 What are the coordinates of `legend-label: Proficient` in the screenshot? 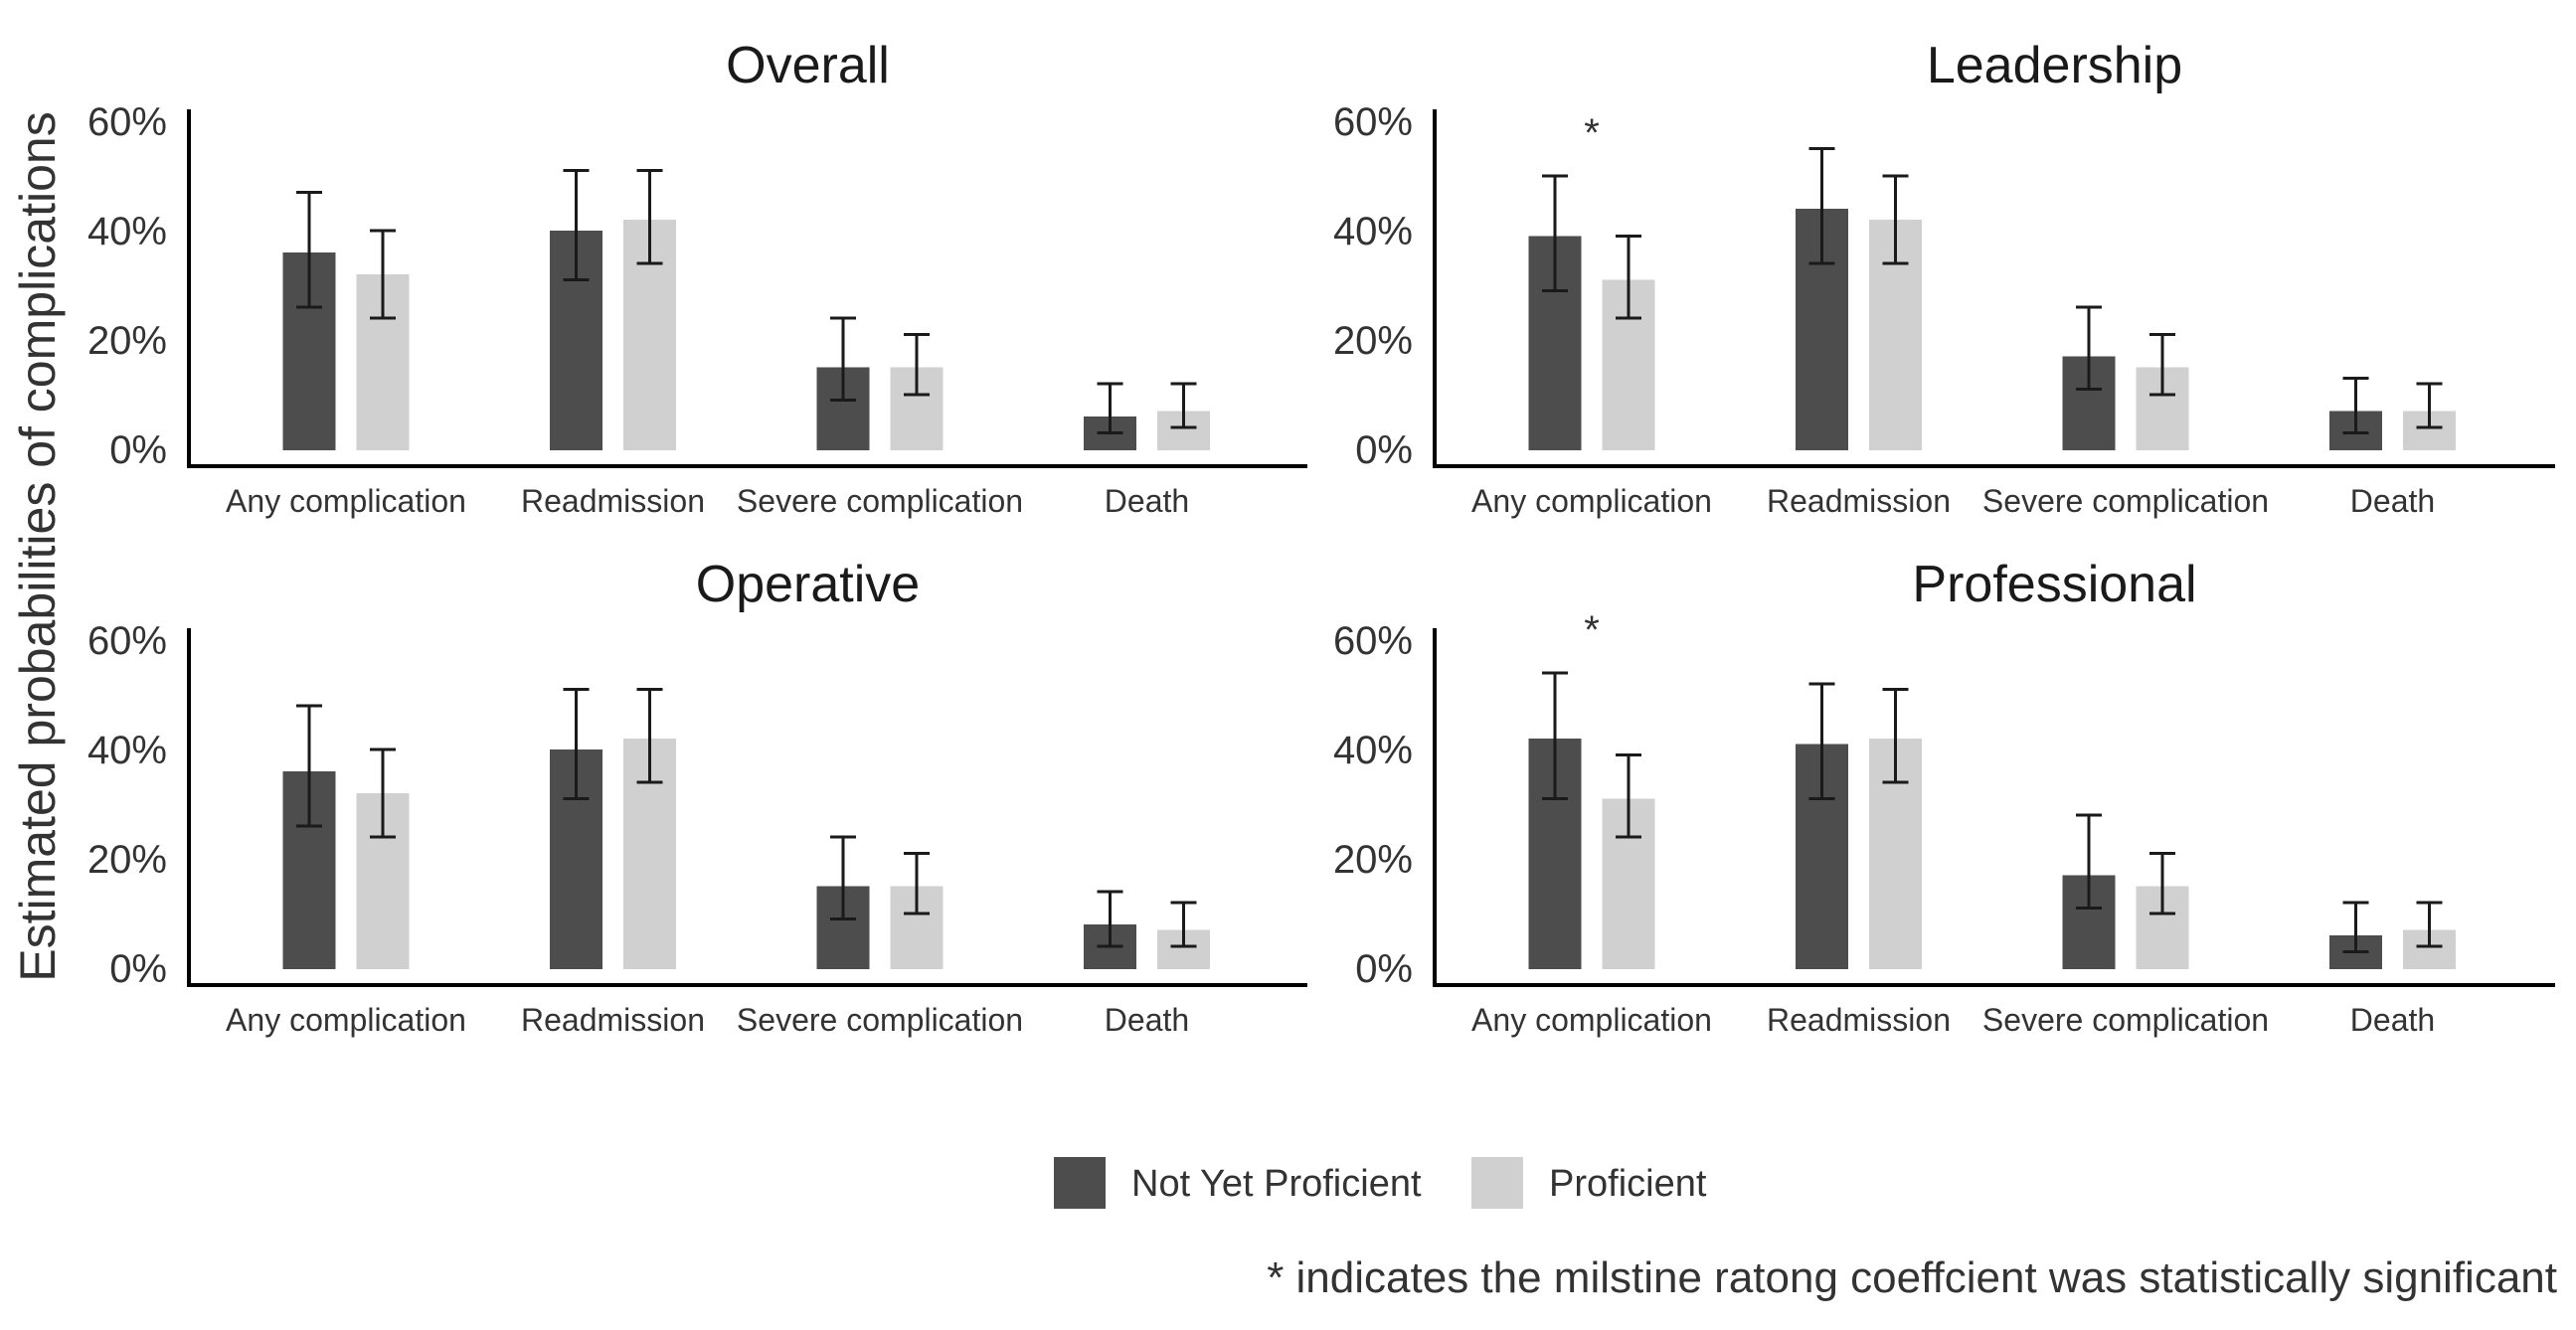 It's located at (1628, 1184).